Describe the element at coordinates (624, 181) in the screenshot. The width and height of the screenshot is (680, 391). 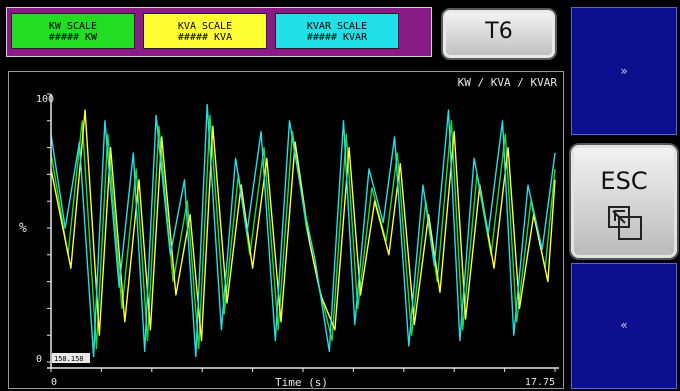
I see `esc-button-label: ESC` at that location.